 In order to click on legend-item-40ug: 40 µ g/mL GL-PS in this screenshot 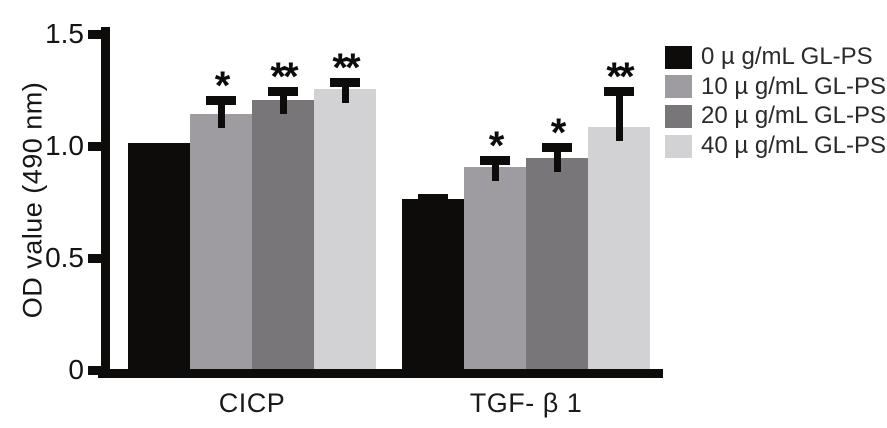, I will do `click(775, 146)`.